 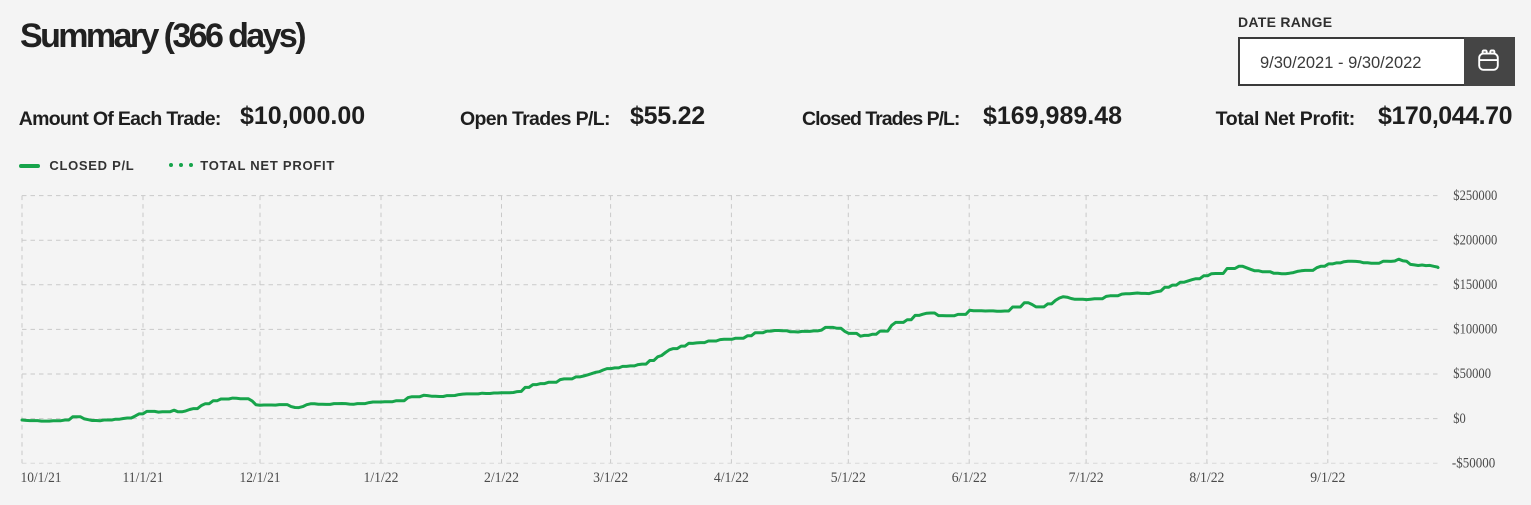 I want to click on svg-text: -$50000, so click(x=1473, y=463).